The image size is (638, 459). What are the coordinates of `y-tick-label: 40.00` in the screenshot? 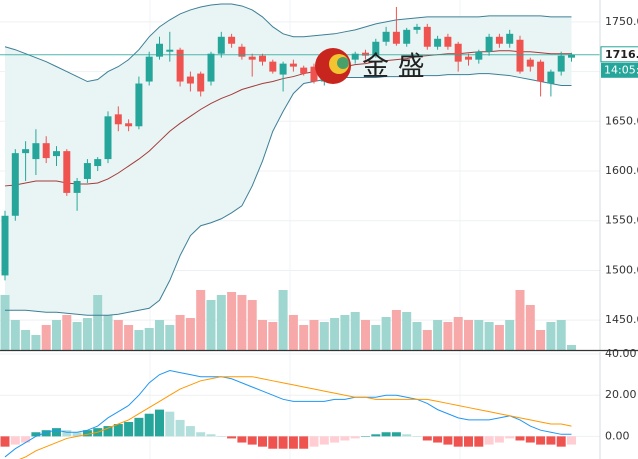 It's located at (621, 353).